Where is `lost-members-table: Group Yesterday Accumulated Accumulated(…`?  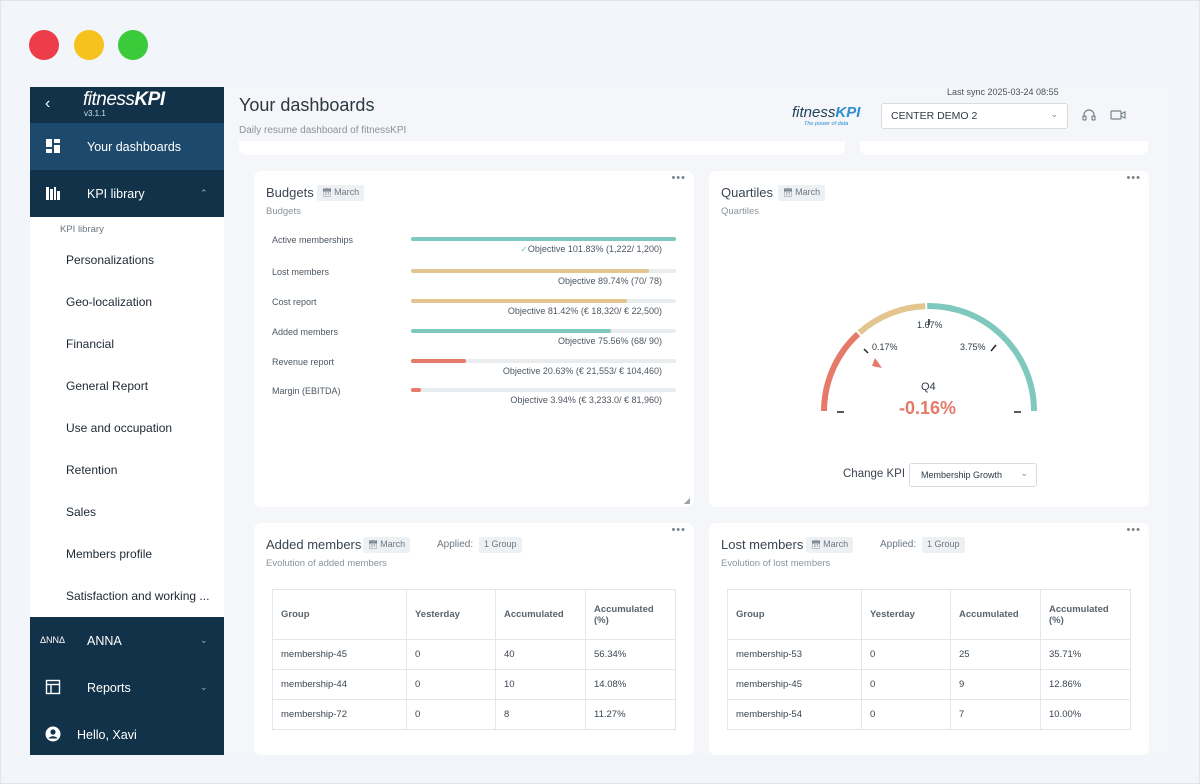
lost-members-table: Group Yesterday Accumulated Accumulated(… is located at coordinates (929, 659).